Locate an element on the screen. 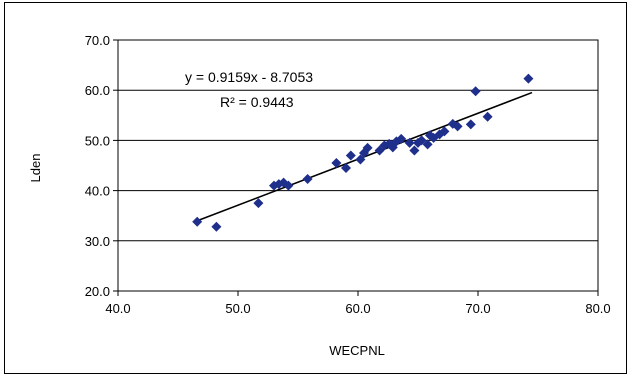  x-tick-labels: 40.0 50.0 60.0 70.0 80.0 is located at coordinates (357, 308).